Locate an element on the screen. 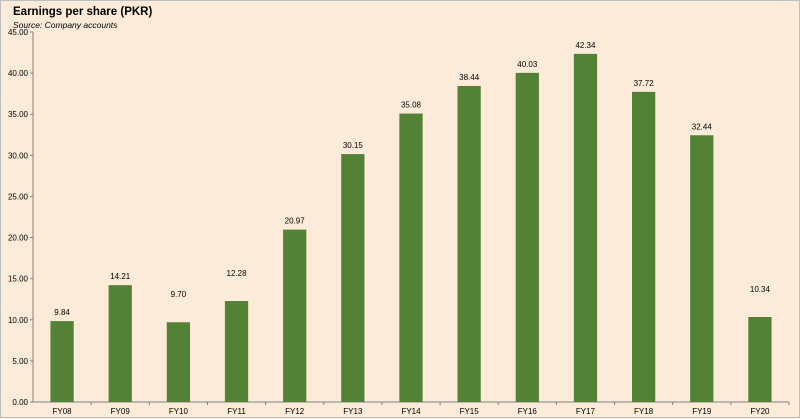 This screenshot has height=419, width=800. y-tick-label: 15.00 is located at coordinates (18, 279).